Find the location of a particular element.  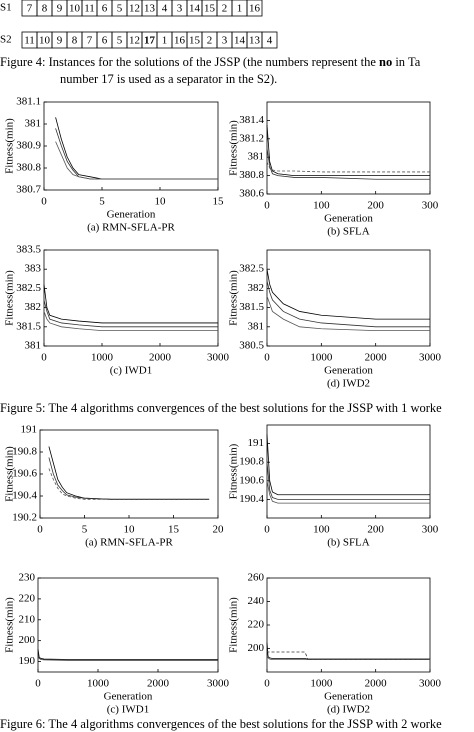

sequence-cell is located at coordinates (254, 8).